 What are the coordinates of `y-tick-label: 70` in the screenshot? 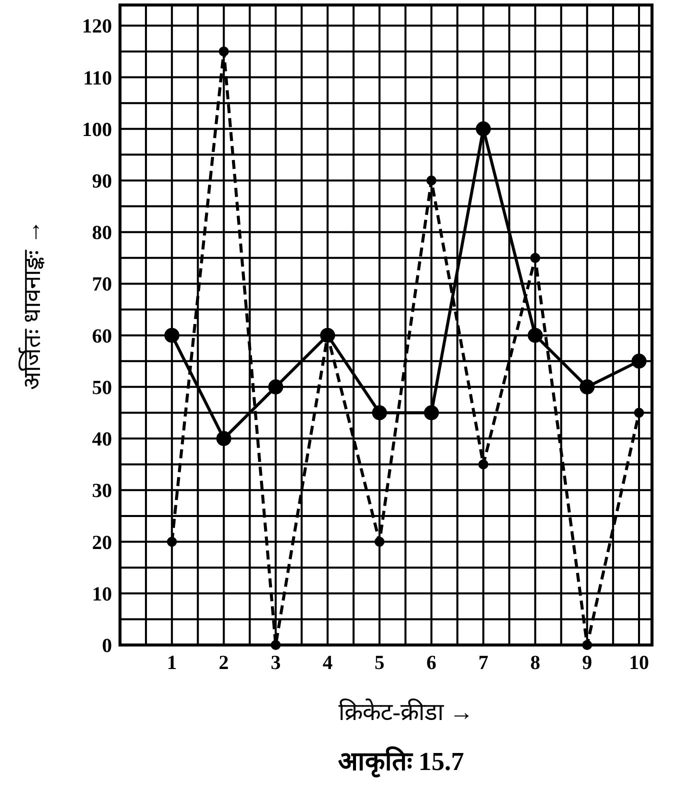 It's located at (102, 285).